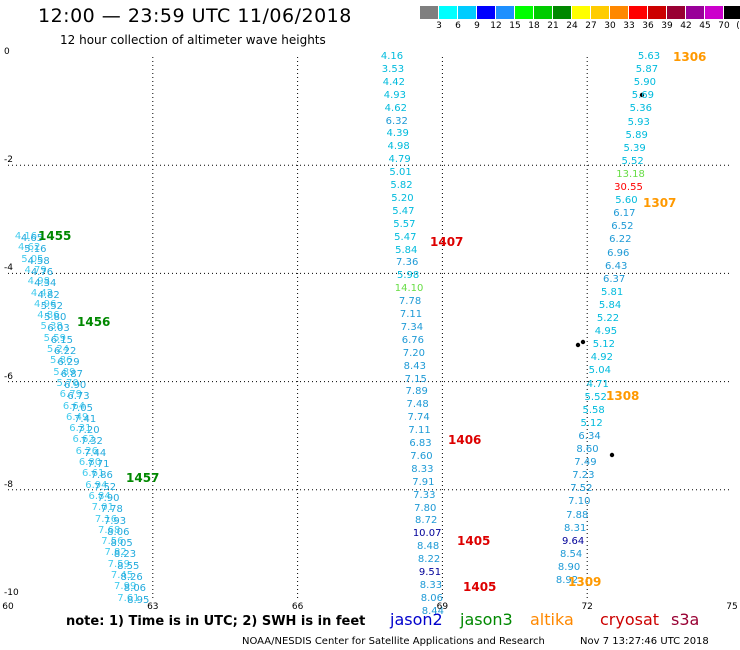  What do you see at coordinates (579, 502) in the screenshot?
I see `wave-height-label: 7.10` at bounding box center [579, 502].